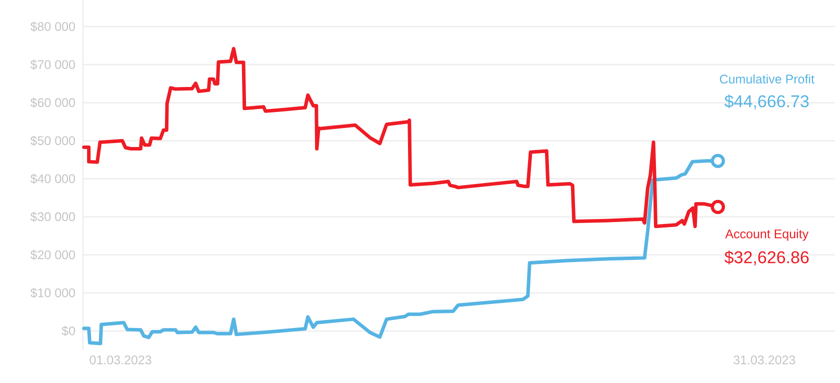 Image resolution: width=840 pixels, height=383 pixels. What do you see at coordinates (767, 79) in the screenshot?
I see `text: Cumulative Profit` at bounding box center [767, 79].